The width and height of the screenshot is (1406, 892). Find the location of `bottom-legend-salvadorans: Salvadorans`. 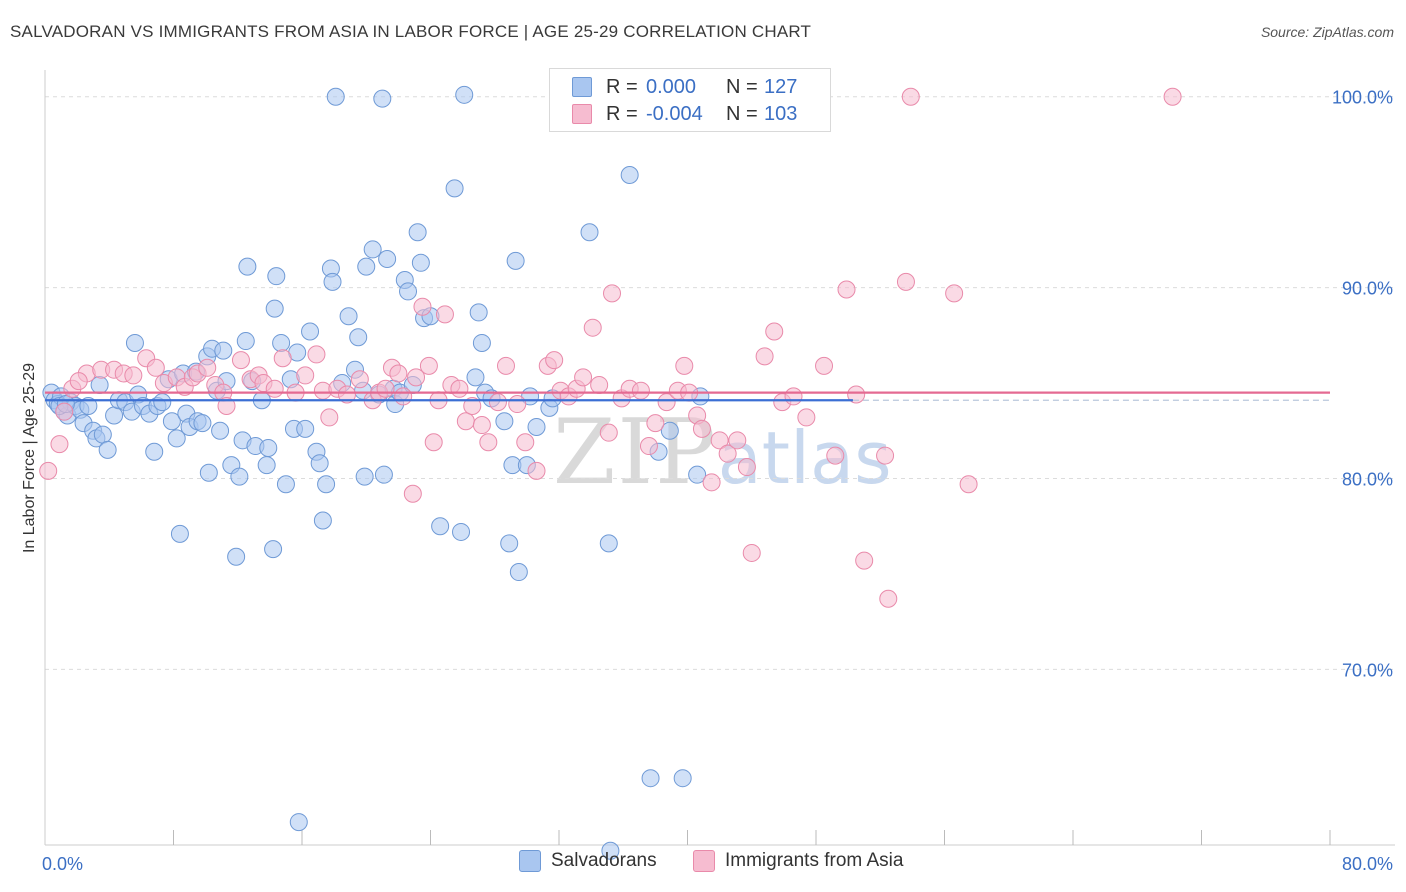

bottom-legend-salvadorans: Salvadorans is located at coordinates (588, 861).